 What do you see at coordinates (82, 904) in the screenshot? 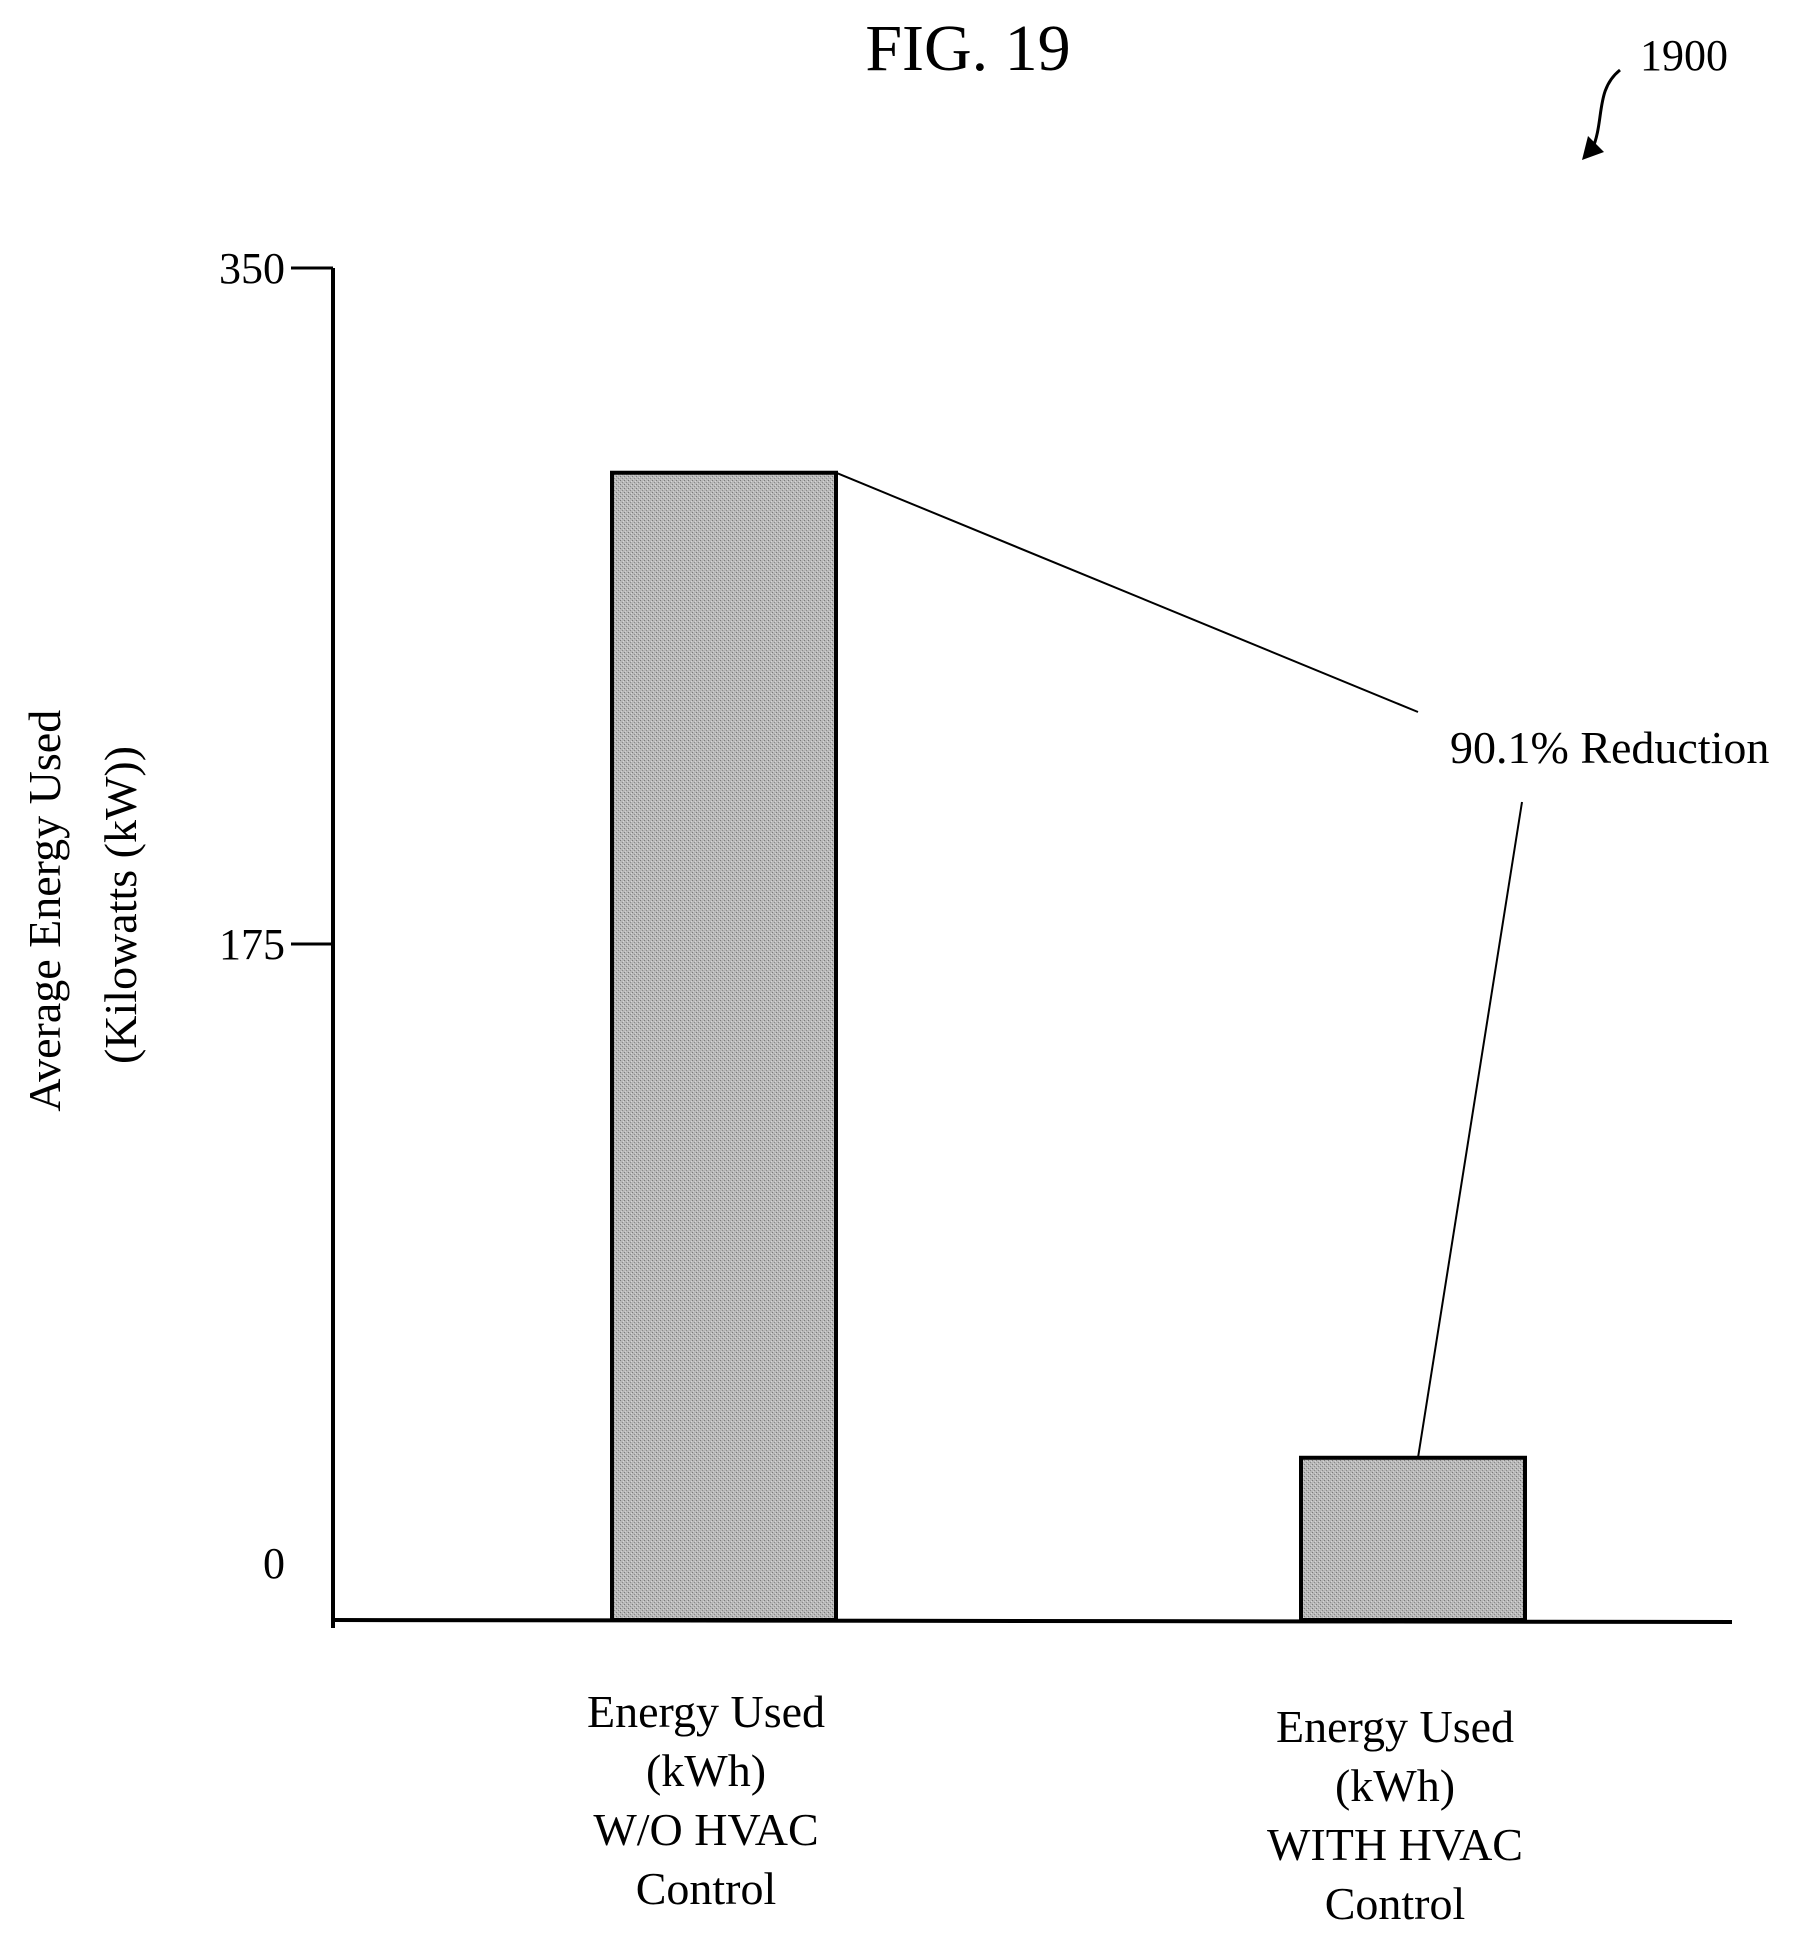
I see `y-axis-label: Average Energy Used (Kilowatts (kW))` at bounding box center [82, 904].